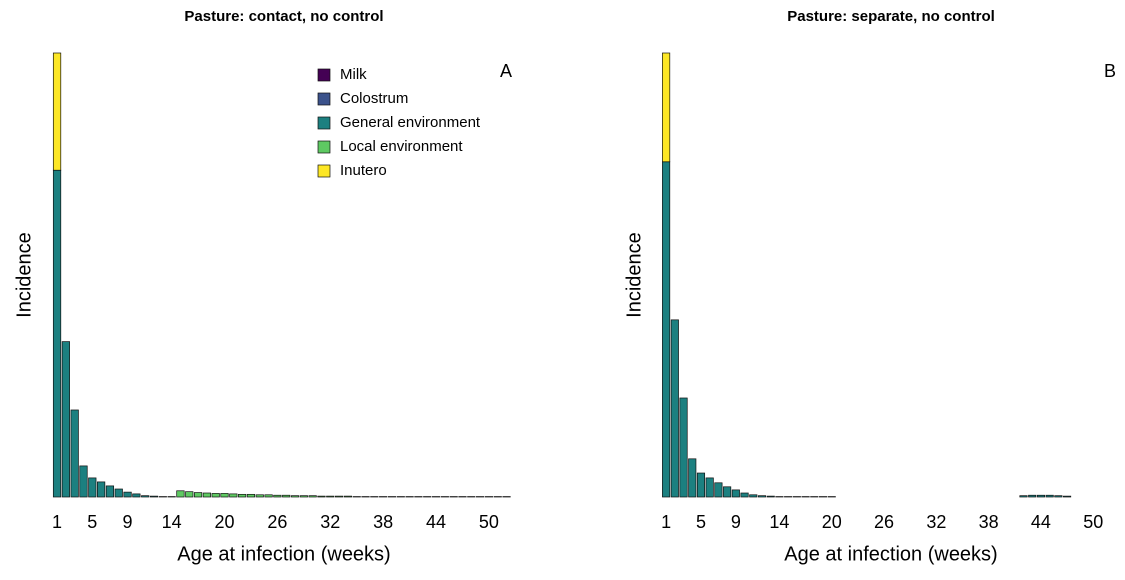 This screenshot has height=580, width=1125. What do you see at coordinates (410, 122) in the screenshot?
I see `legend-label: General environment` at bounding box center [410, 122].